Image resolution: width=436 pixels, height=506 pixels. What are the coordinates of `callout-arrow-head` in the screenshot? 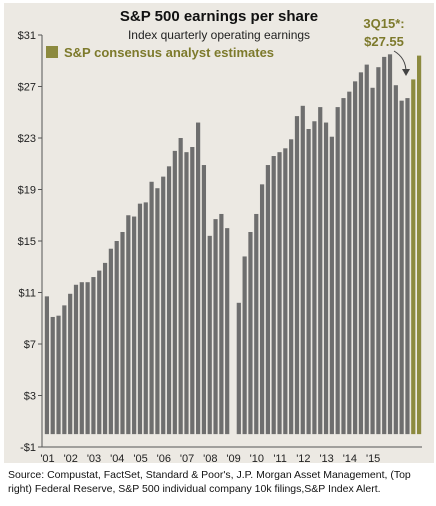 It's located at (406, 72).